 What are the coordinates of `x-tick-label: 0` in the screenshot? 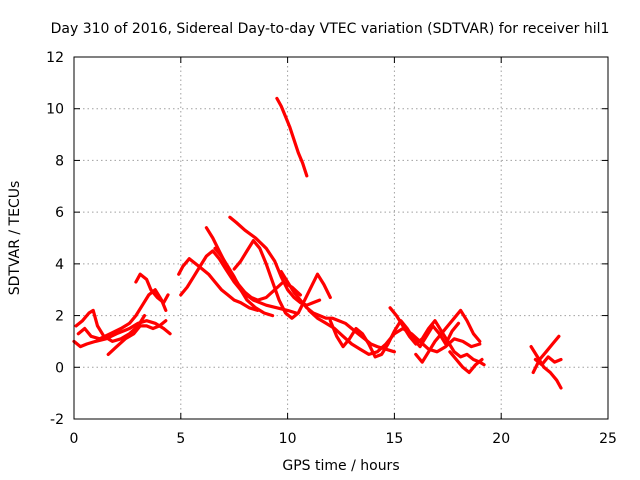 It's located at (74, 439).